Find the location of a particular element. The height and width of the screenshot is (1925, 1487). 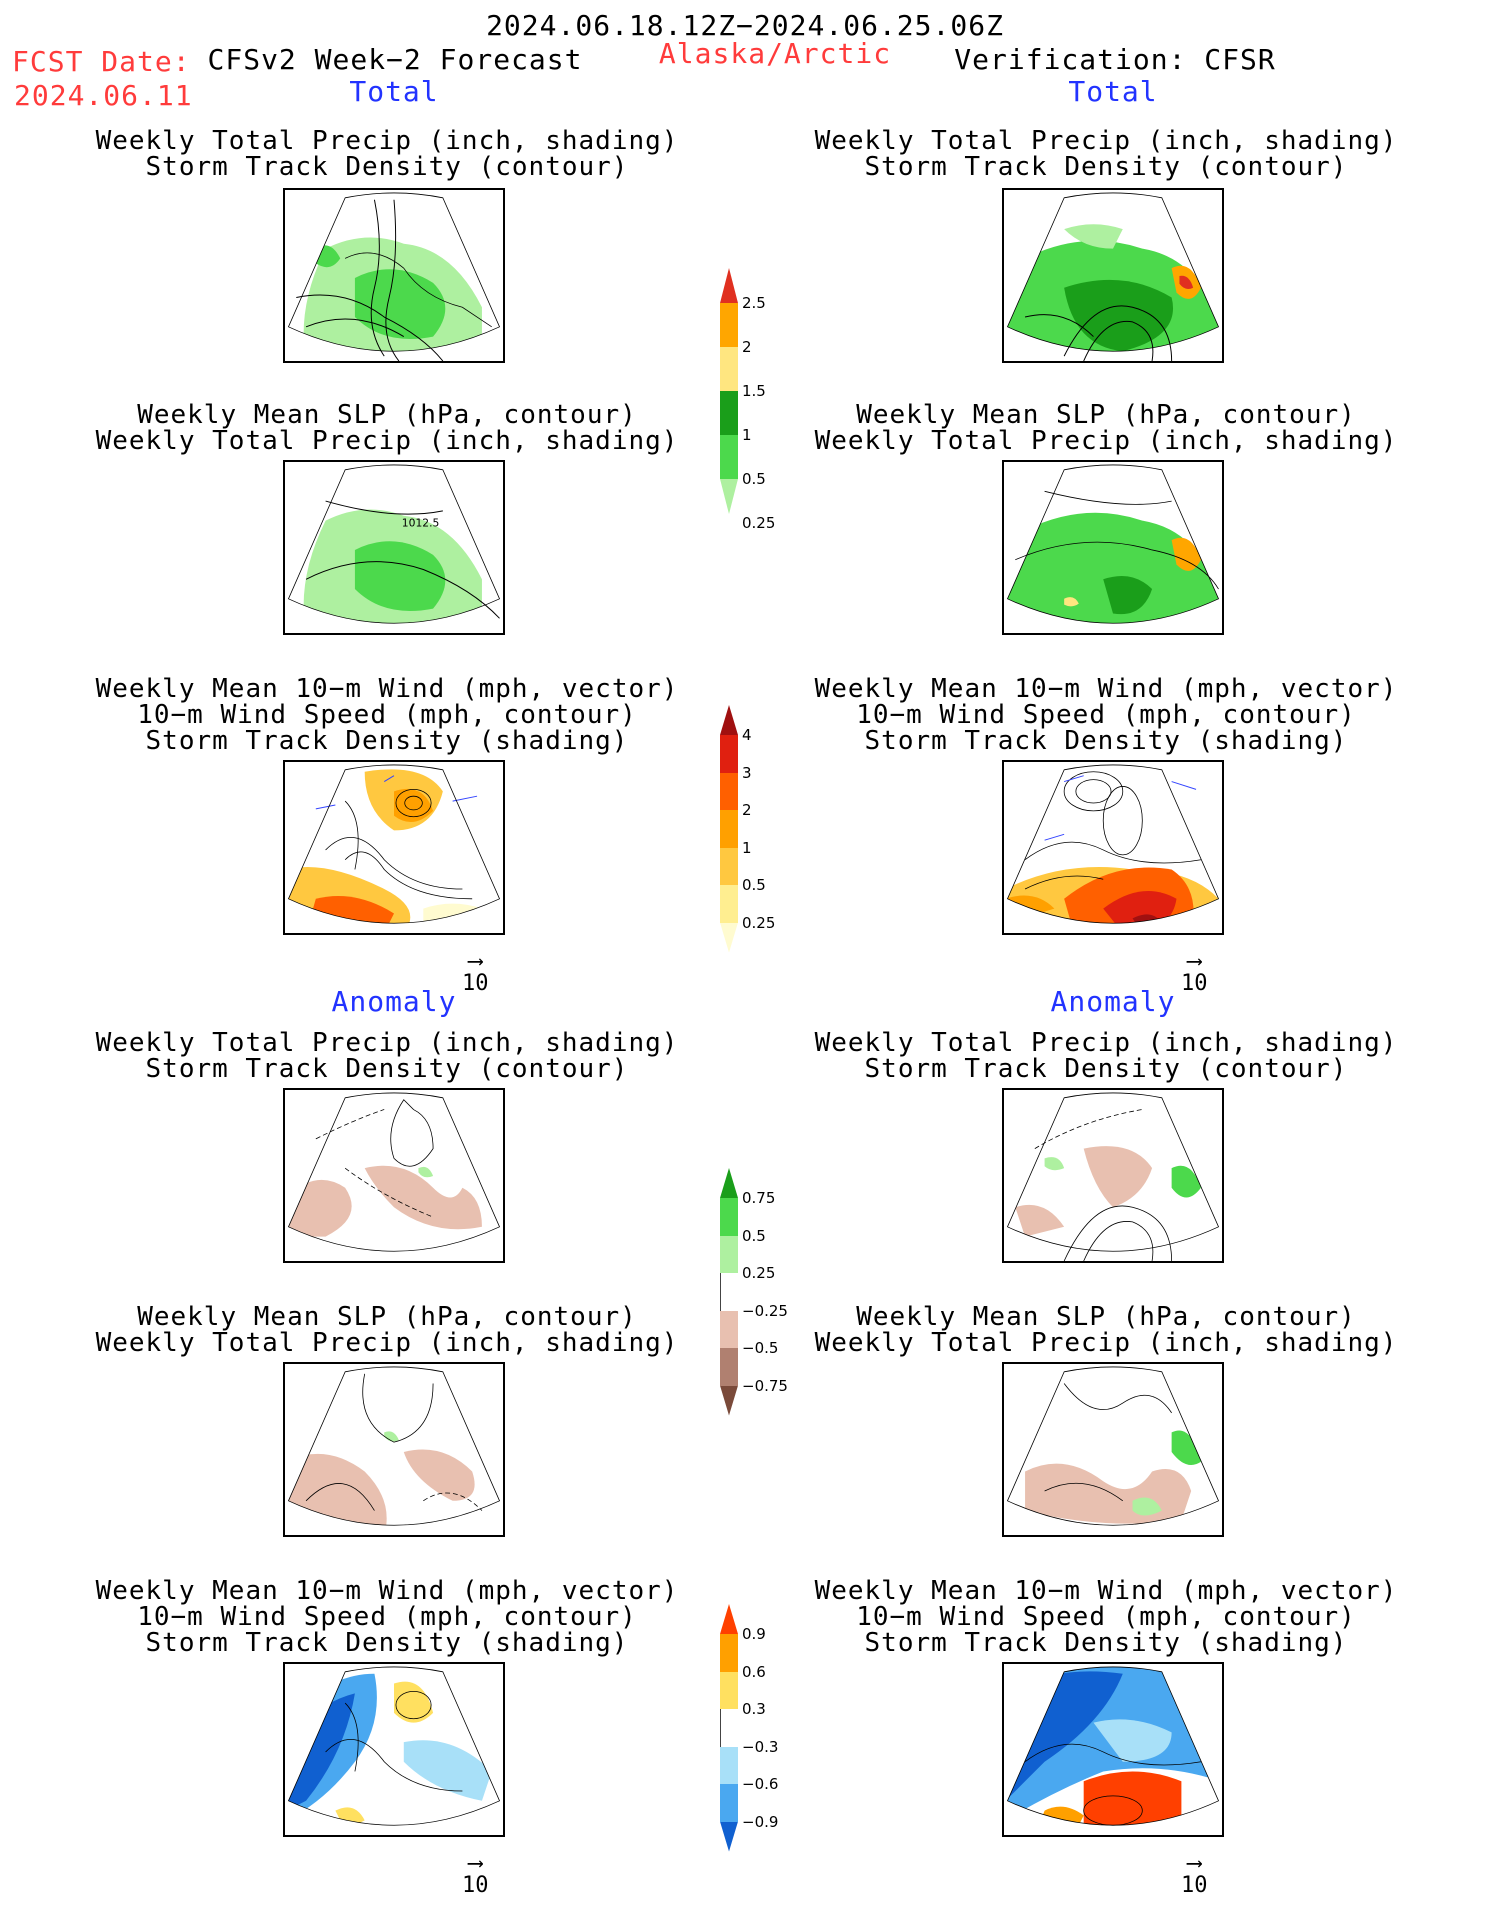

vector-scale-anom-right: ⟶ 10 is located at coordinates (1194, 1875).